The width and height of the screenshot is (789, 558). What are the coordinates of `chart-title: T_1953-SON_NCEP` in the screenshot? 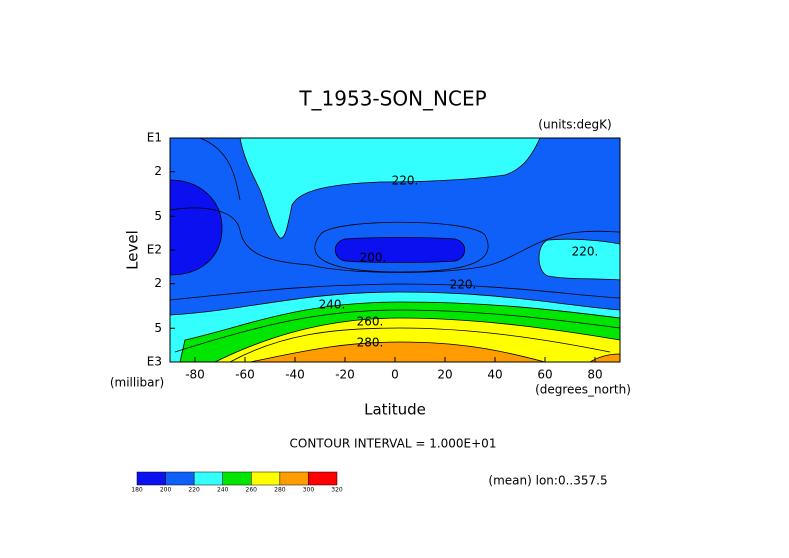 It's located at (392, 99).